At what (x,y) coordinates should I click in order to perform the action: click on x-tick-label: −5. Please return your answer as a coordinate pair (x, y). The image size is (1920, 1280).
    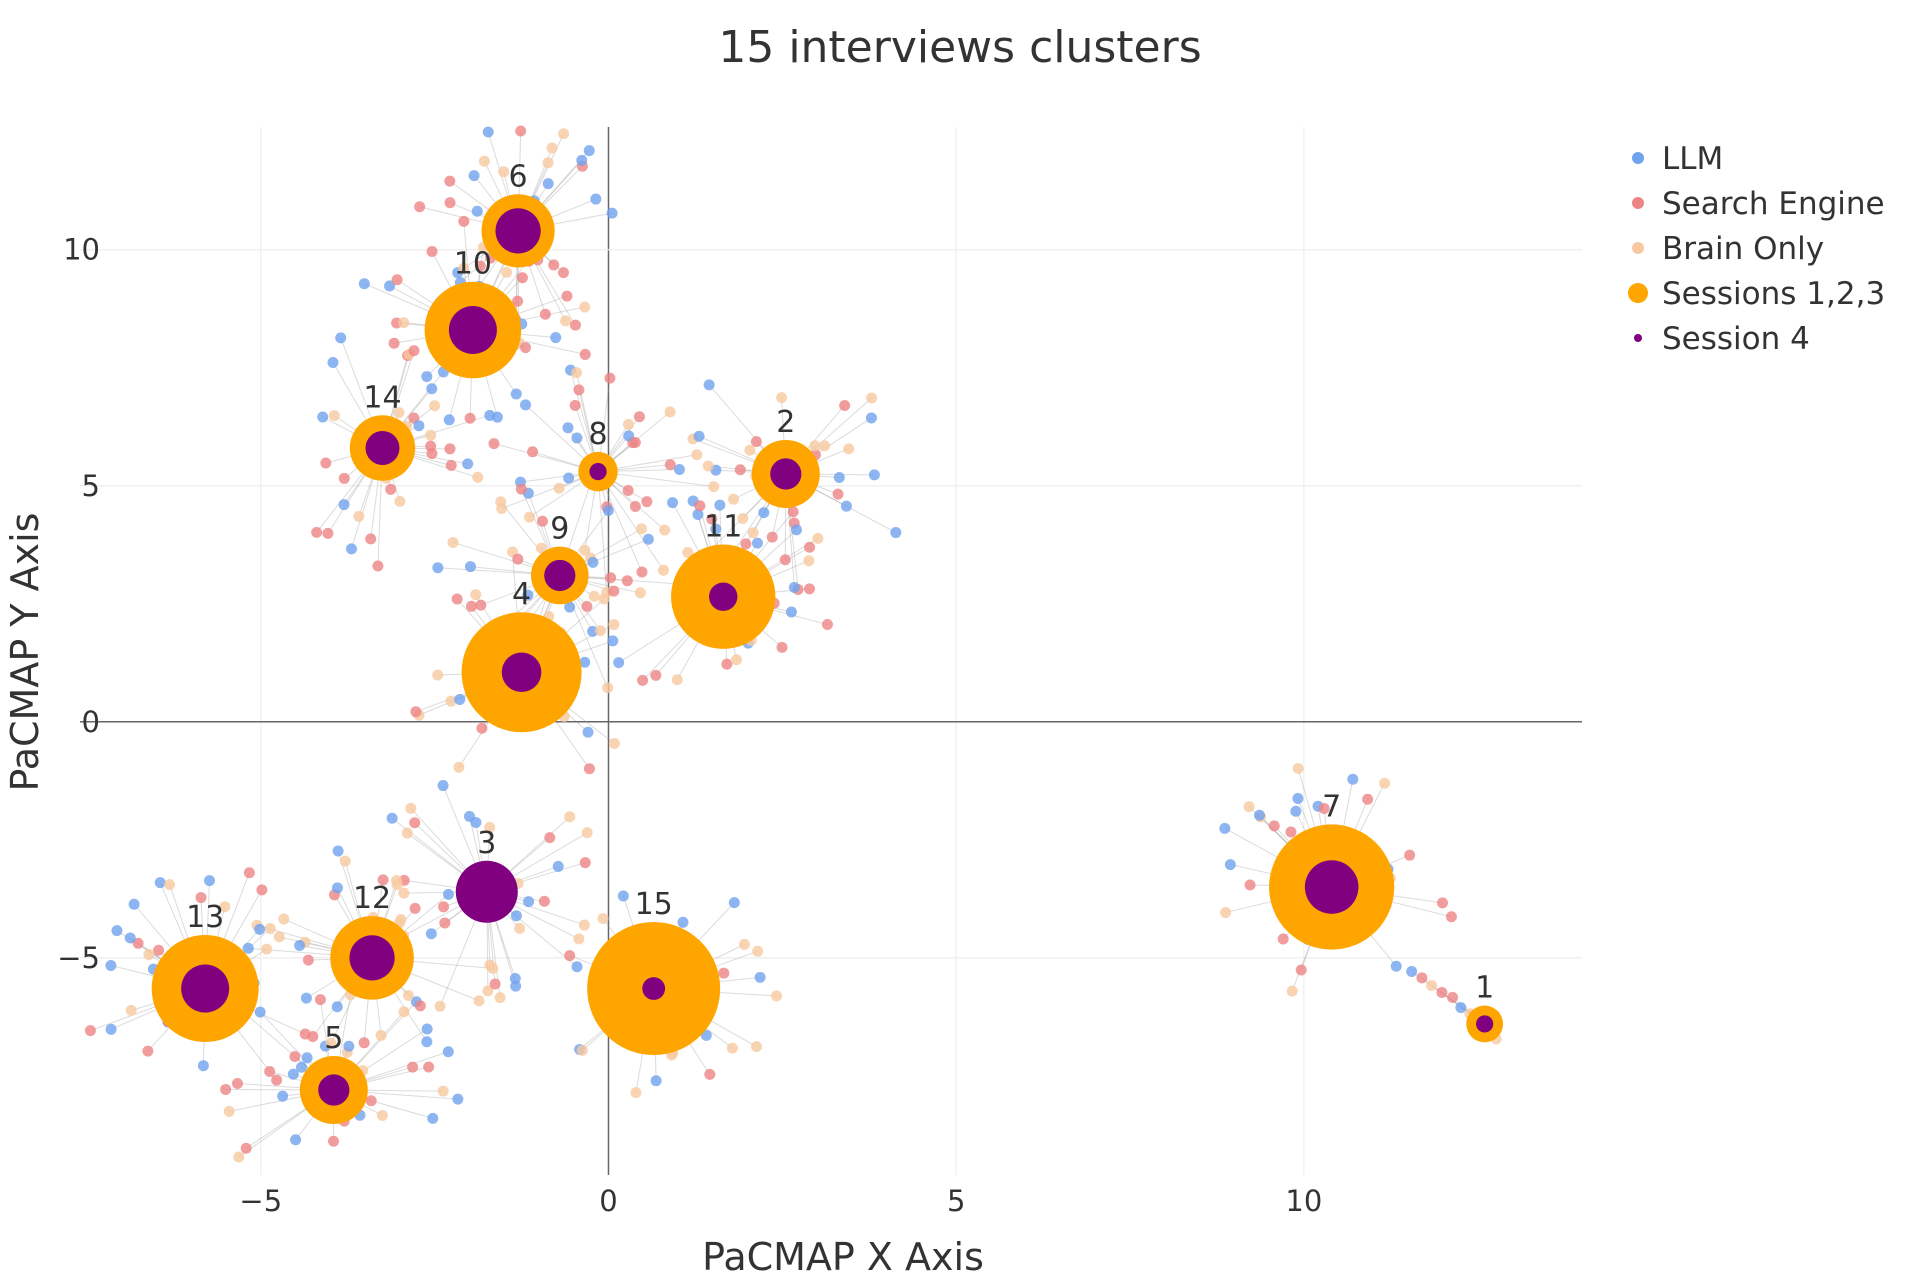
    Looking at the image, I should click on (260, 1201).